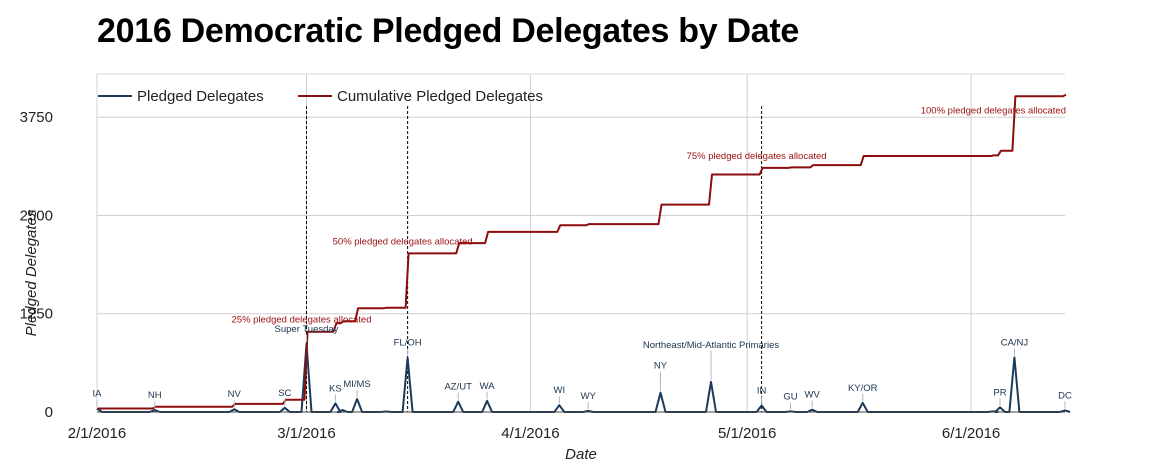 The height and width of the screenshot is (474, 1150). I want to click on milestone-label: 100% pledged delegates allocated, so click(993, 111).